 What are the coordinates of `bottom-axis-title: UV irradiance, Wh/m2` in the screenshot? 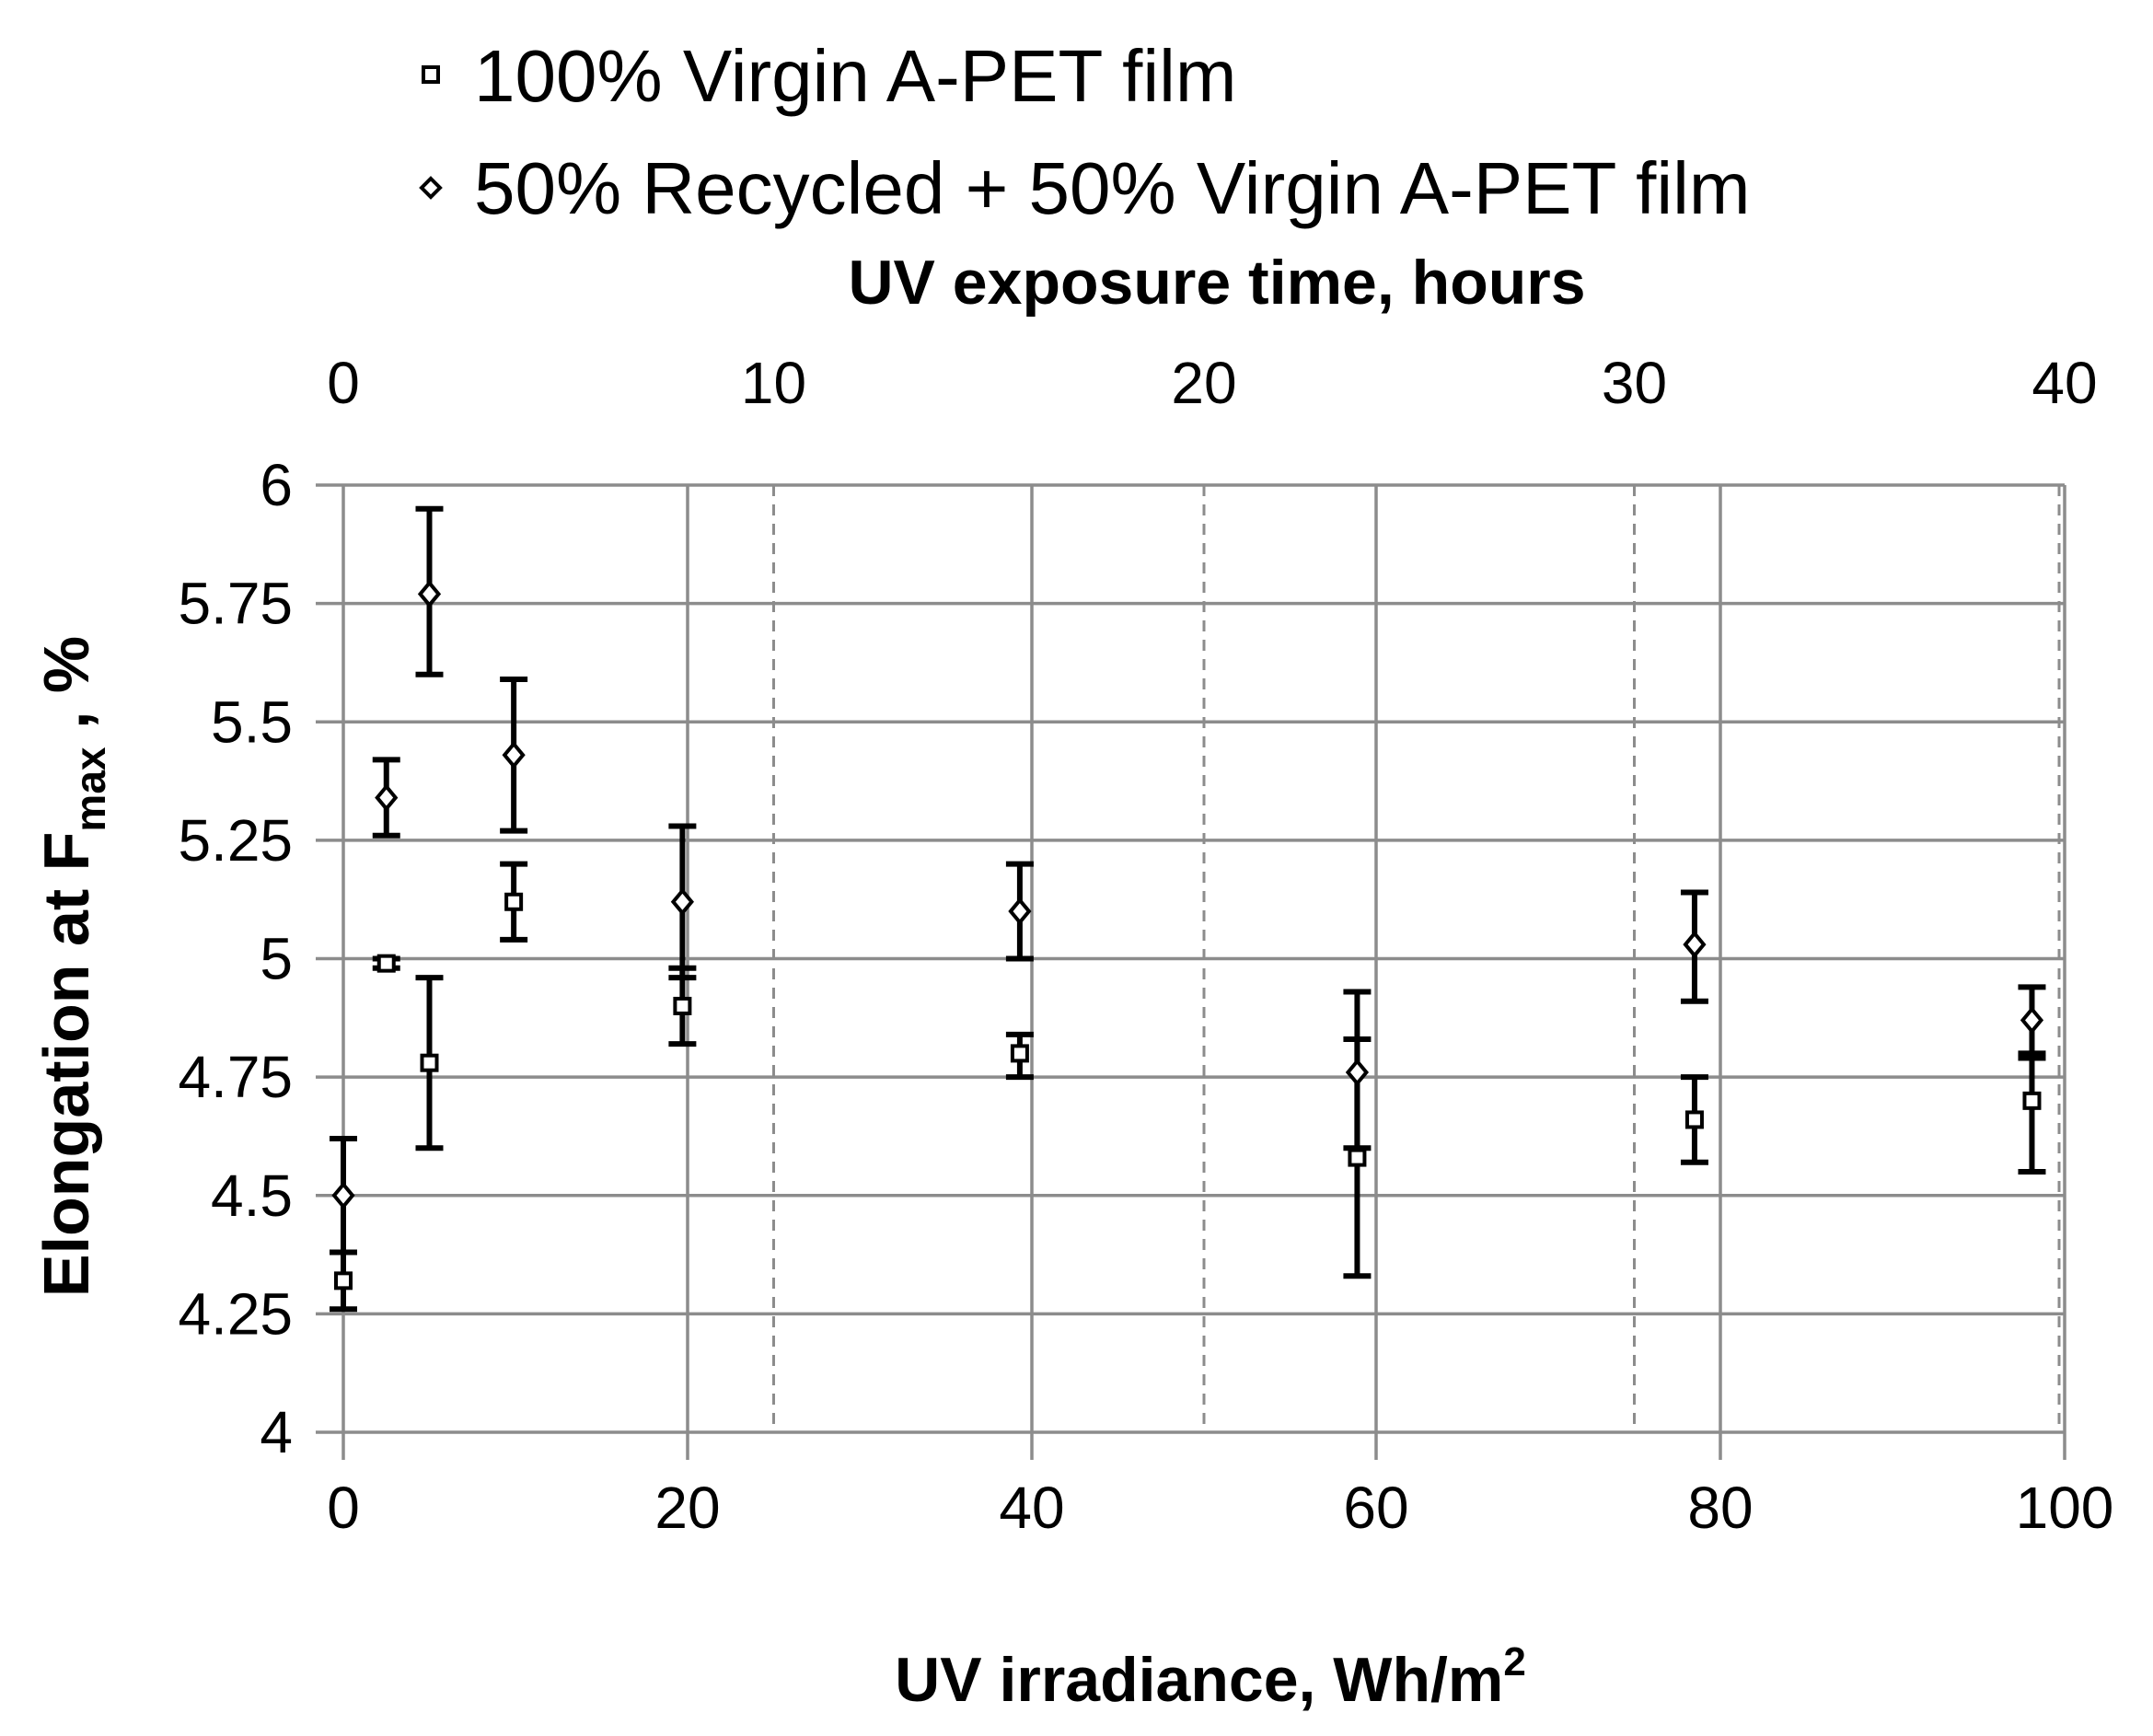 It's located at (1211, 1677).